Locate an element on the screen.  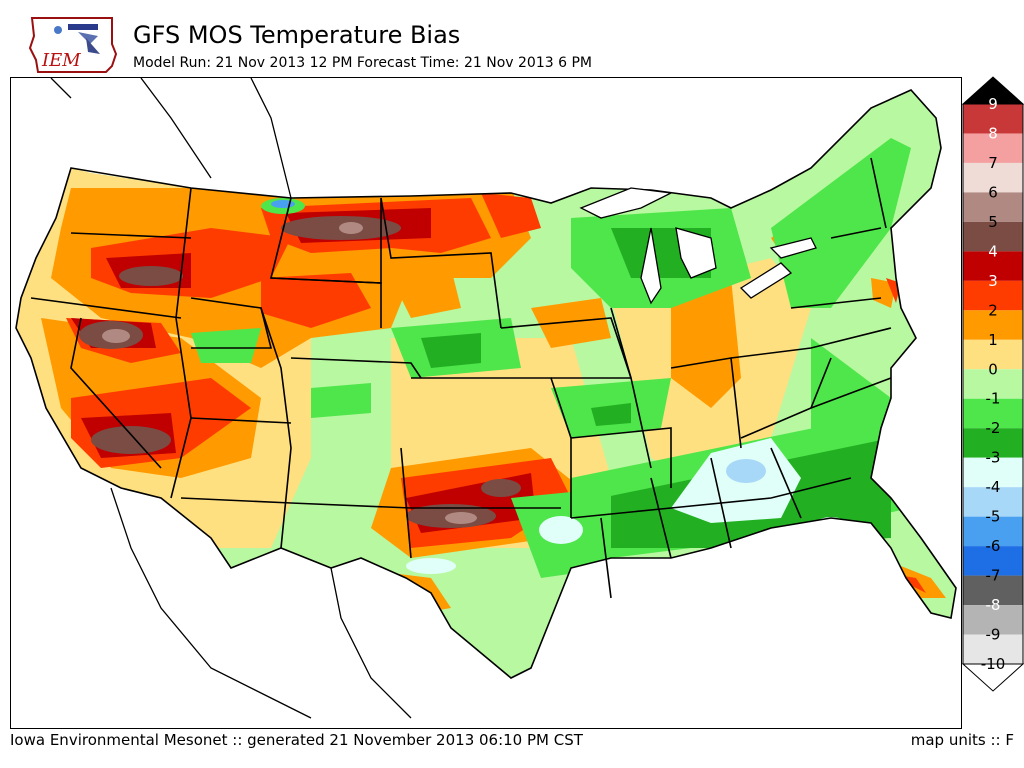
legend-label: 5 is located at coordinates (993, 222).